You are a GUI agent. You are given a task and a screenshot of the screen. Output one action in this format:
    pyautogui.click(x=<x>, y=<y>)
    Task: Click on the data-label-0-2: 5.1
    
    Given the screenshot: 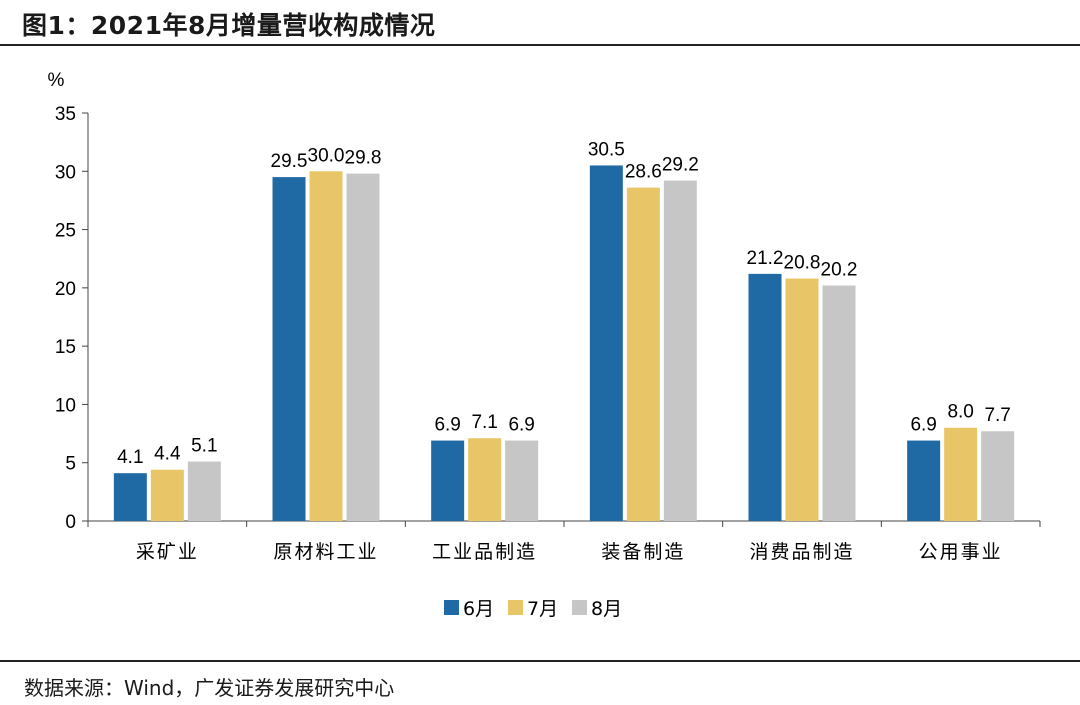 What is the action you would take?
    pyautogui.click(x=204, y=446)
    